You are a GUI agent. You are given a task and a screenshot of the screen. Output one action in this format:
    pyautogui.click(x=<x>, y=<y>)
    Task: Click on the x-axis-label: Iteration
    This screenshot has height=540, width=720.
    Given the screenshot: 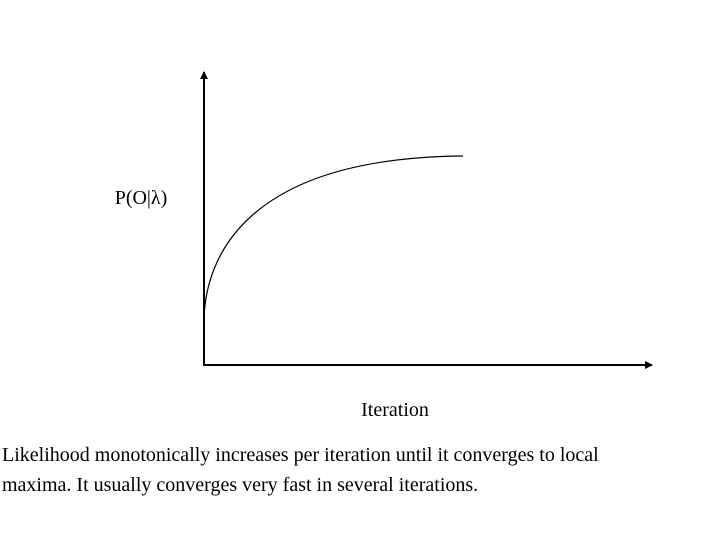 What is the action you would take?
    pyautogui.click(x=395, y=410)
    